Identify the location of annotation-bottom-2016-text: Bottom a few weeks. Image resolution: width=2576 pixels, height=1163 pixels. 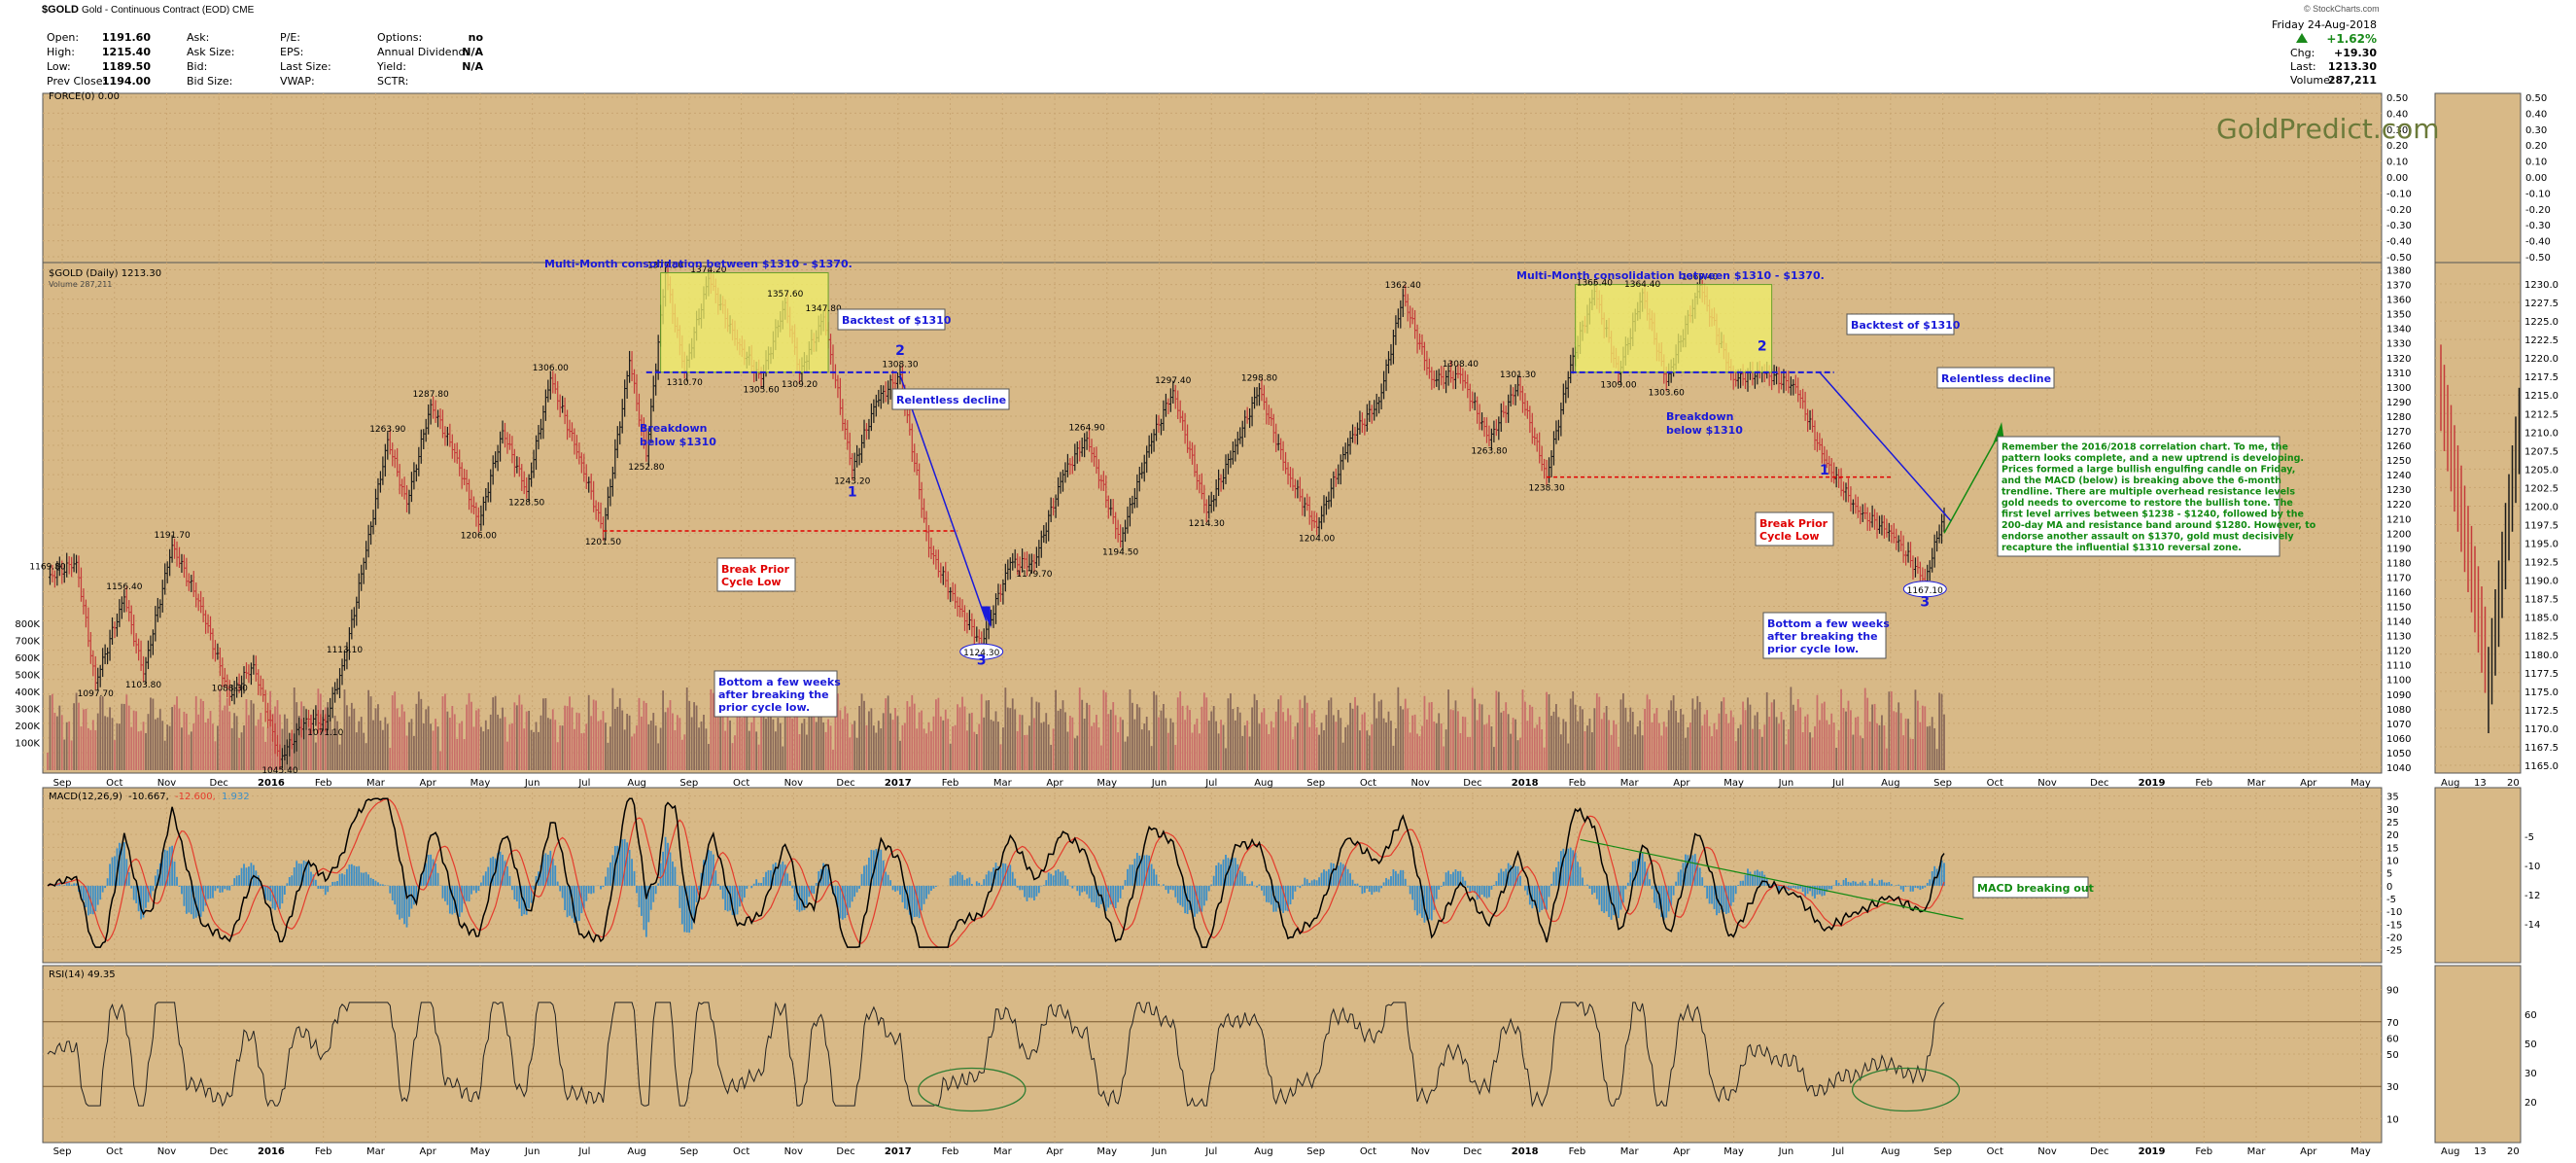
(779, 682).